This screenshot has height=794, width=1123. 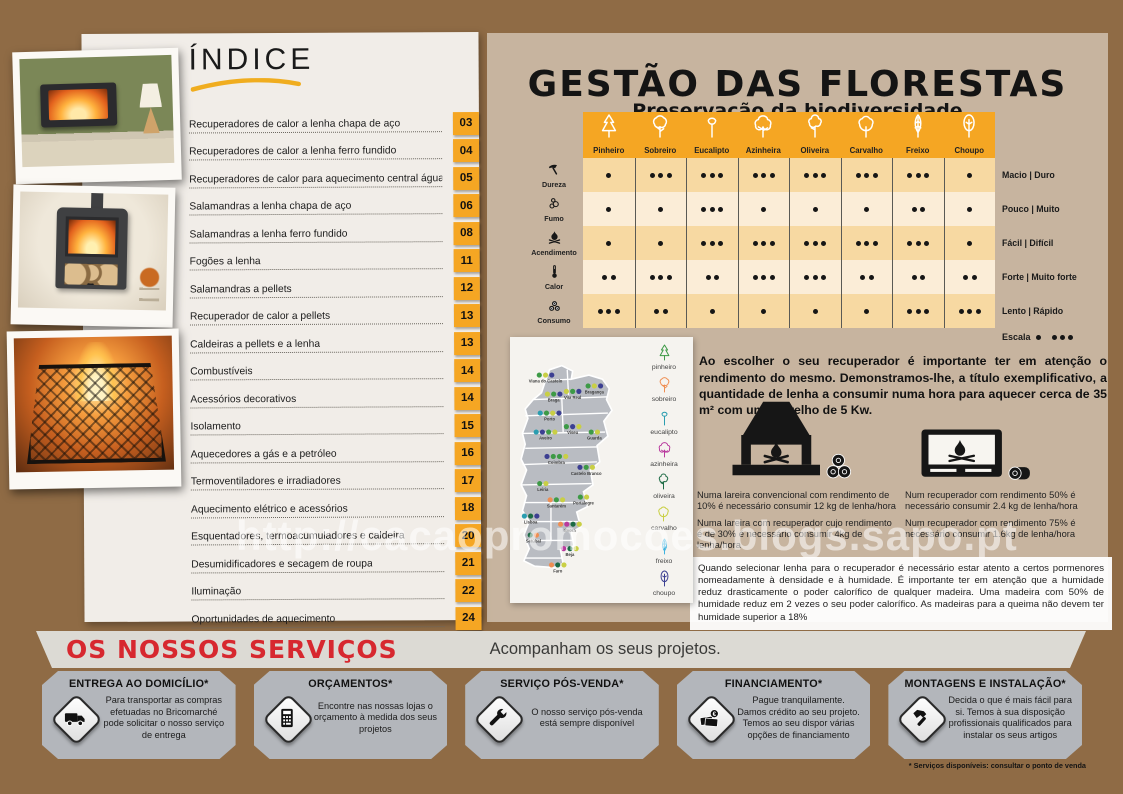 What do you see at coordinates (554, 175) in the screenshot?
I see `row-label: Dureza` at bounding box center [554, 175].